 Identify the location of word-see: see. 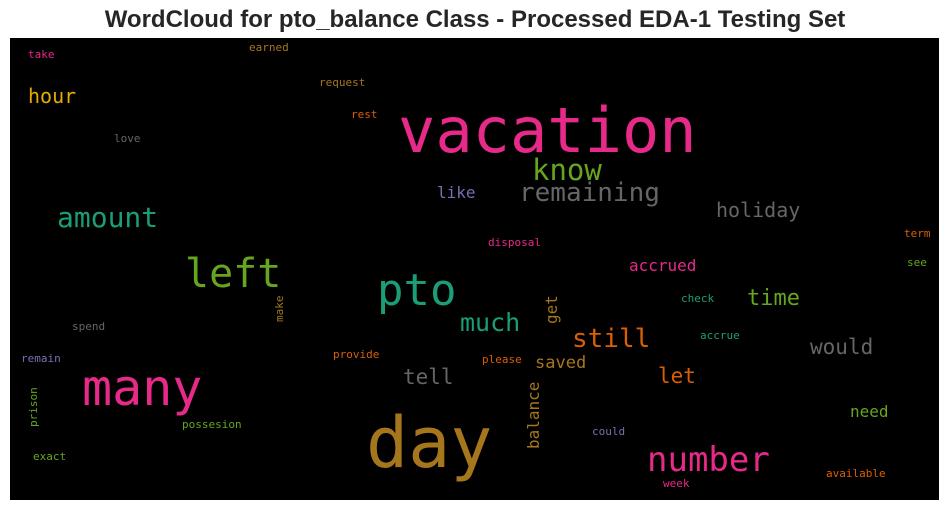
(917, 262).